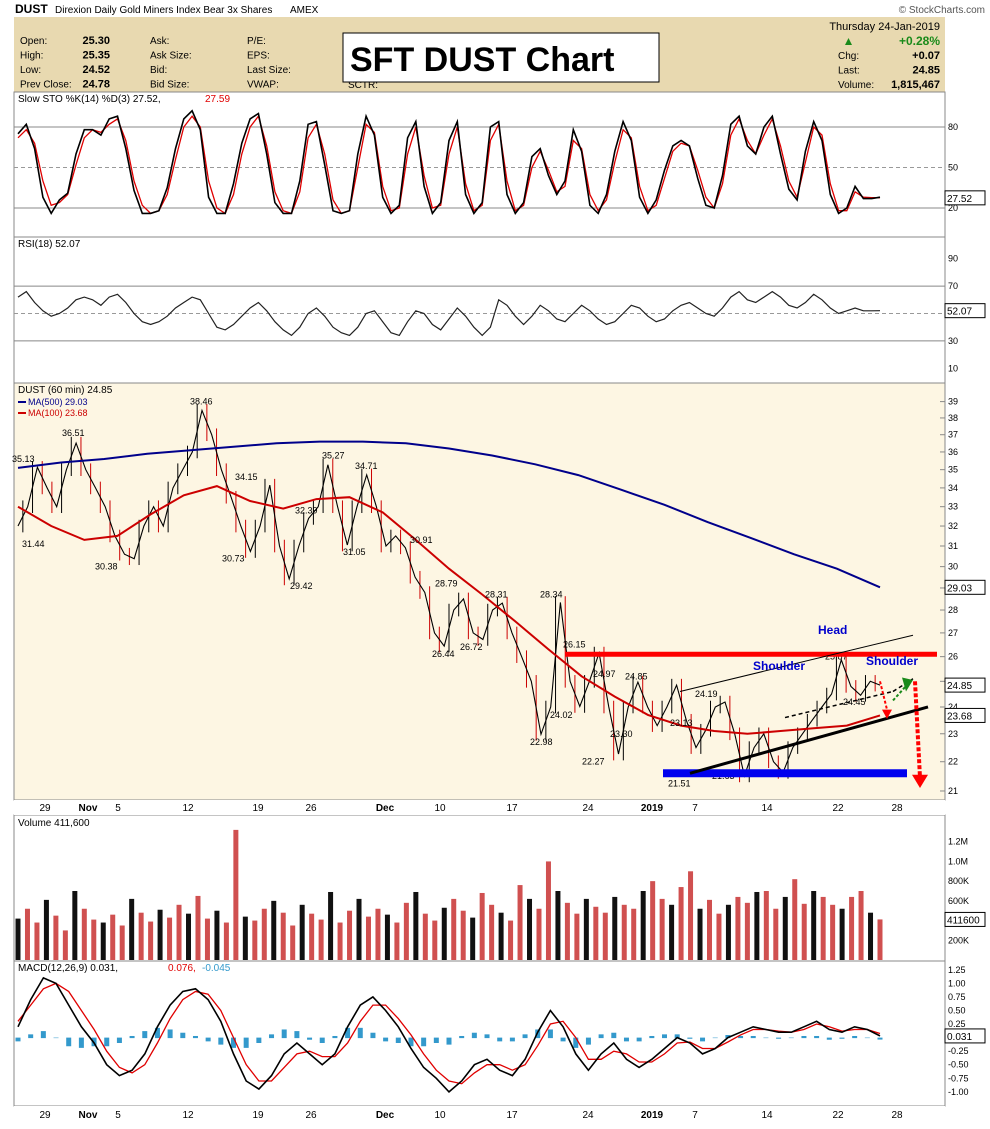  I want to click on price-label: 26.72, so click(471, 647).